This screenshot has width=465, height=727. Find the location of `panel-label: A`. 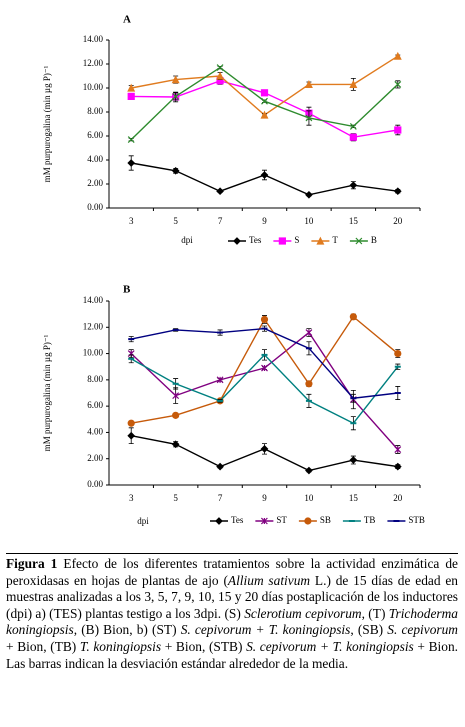

panel-label: A is located at coordinates (127, 20).